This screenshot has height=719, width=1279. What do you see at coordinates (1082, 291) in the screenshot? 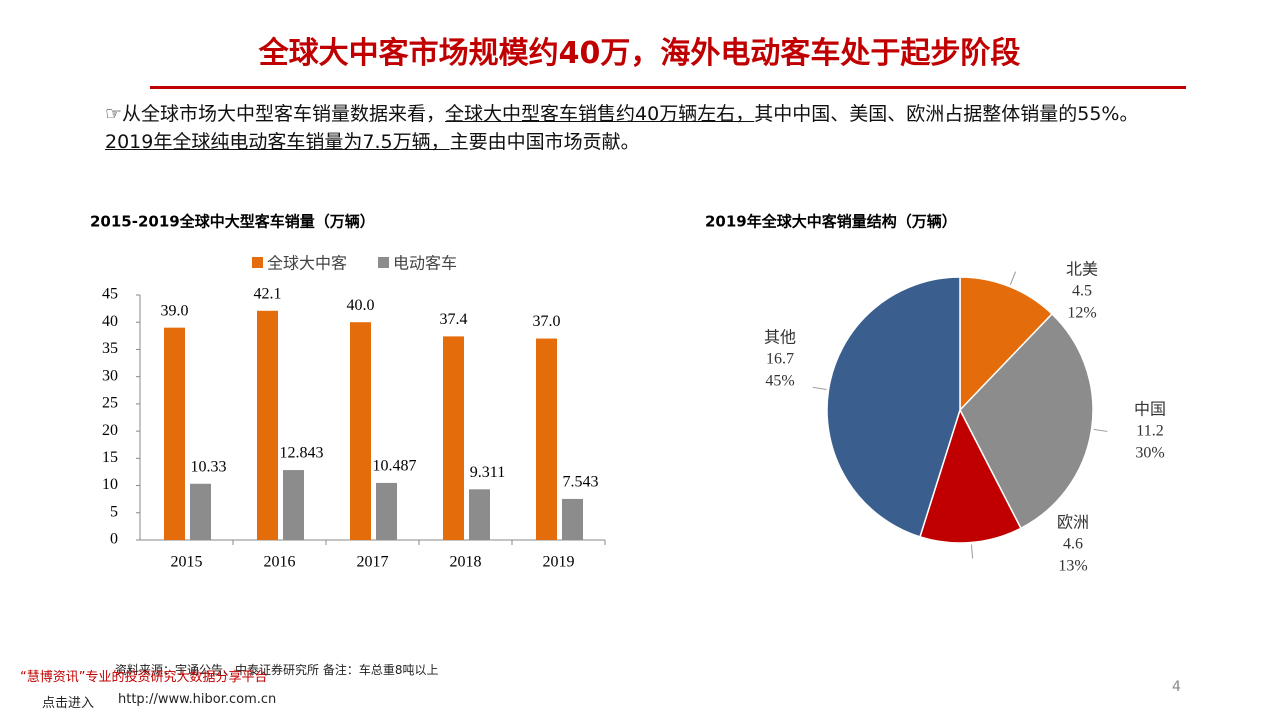
I see `slice-value: 4.5` at bounding box center [1082, 291].